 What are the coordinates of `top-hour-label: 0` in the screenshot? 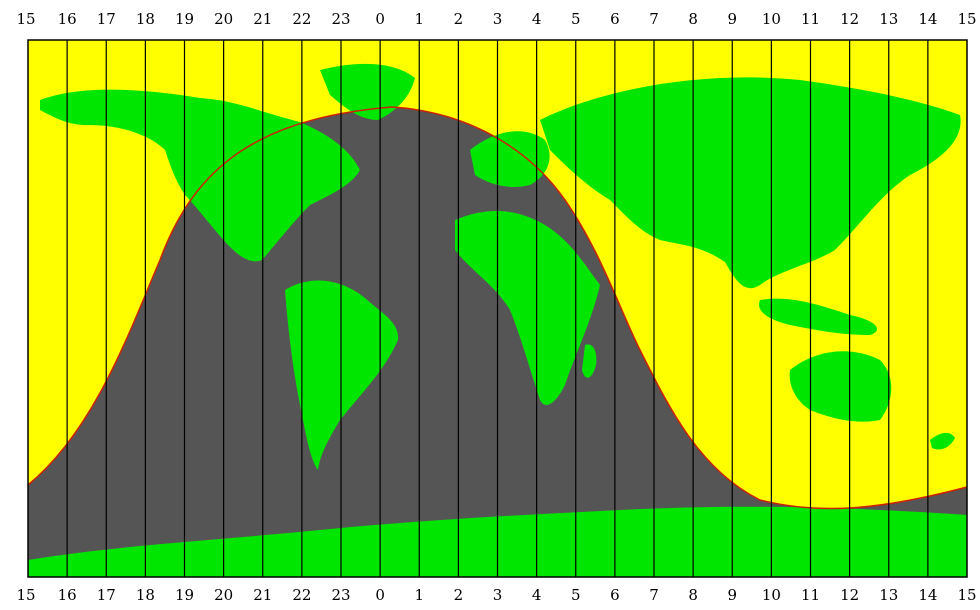 It's located at (380, 19).